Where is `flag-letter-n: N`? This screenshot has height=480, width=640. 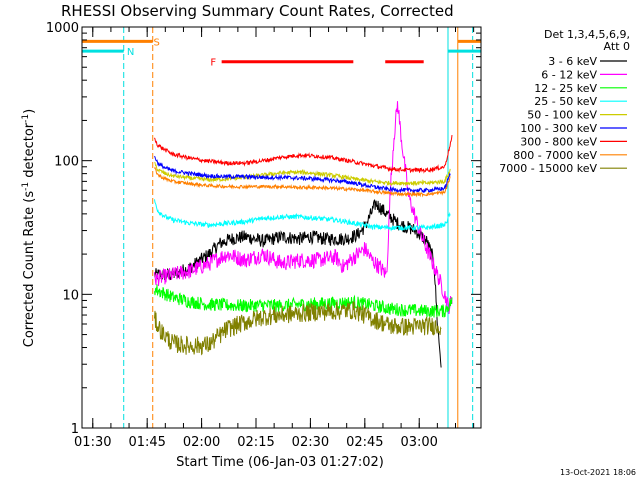 flag-letter-n: N is located at coordinates (130, 52).